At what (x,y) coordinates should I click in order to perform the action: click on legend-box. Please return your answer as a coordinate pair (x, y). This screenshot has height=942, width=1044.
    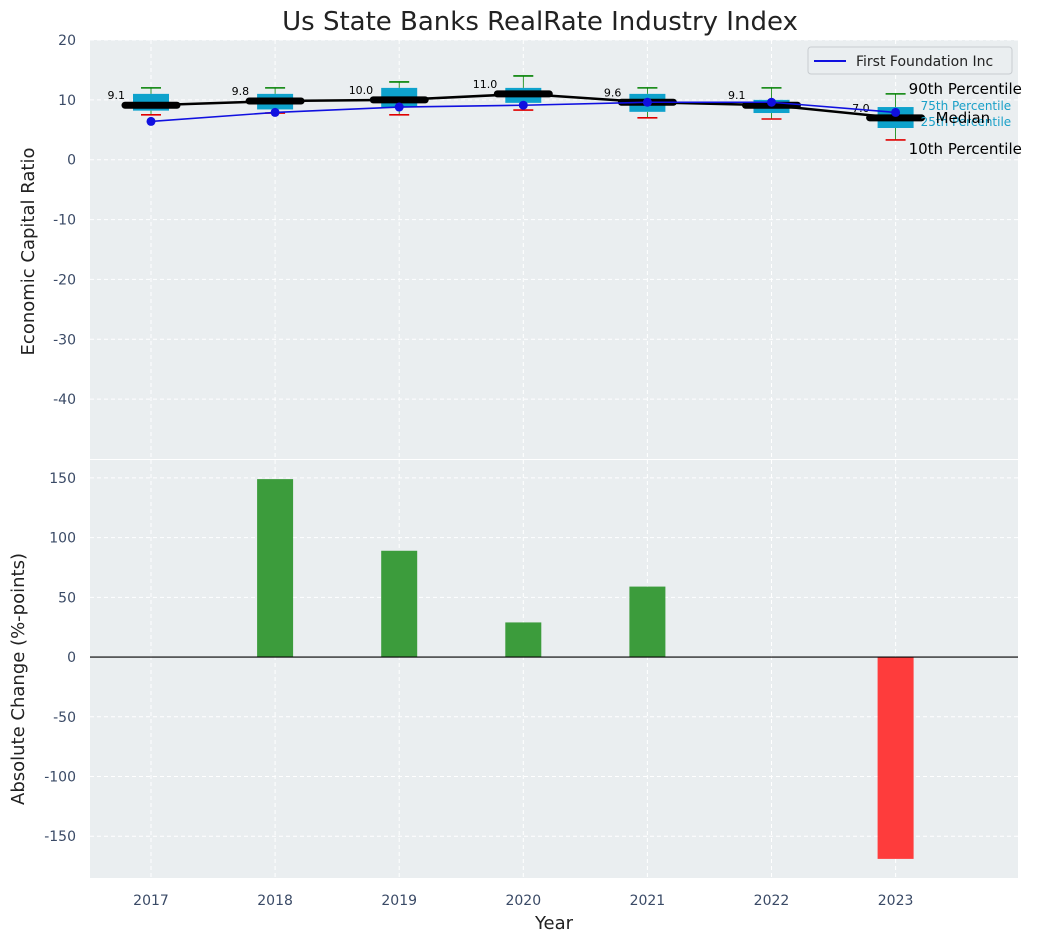
    Looking at the image, I should click on (910, 60).